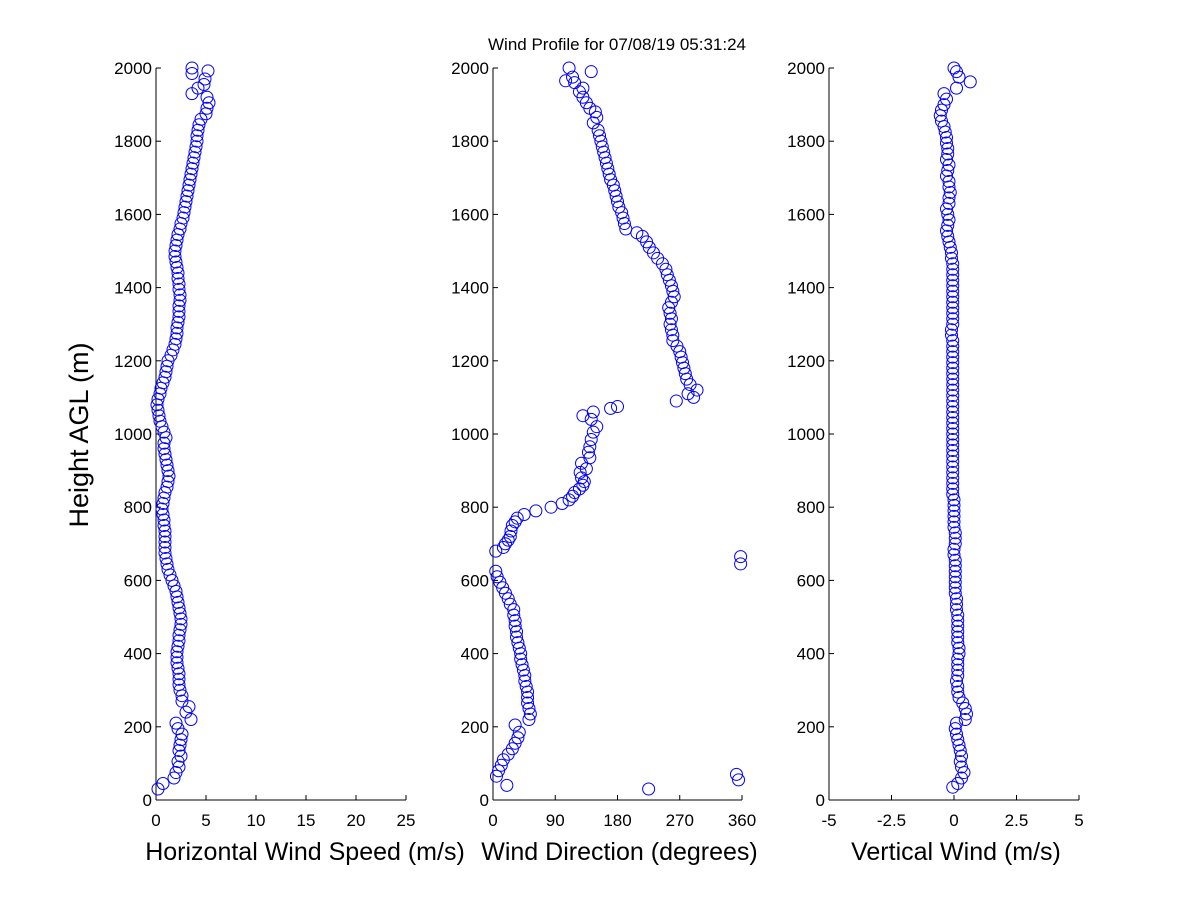  Describe the element at coordinates (806, 68) in the screenshot. I see `y-tick-label: 2000` at that location.